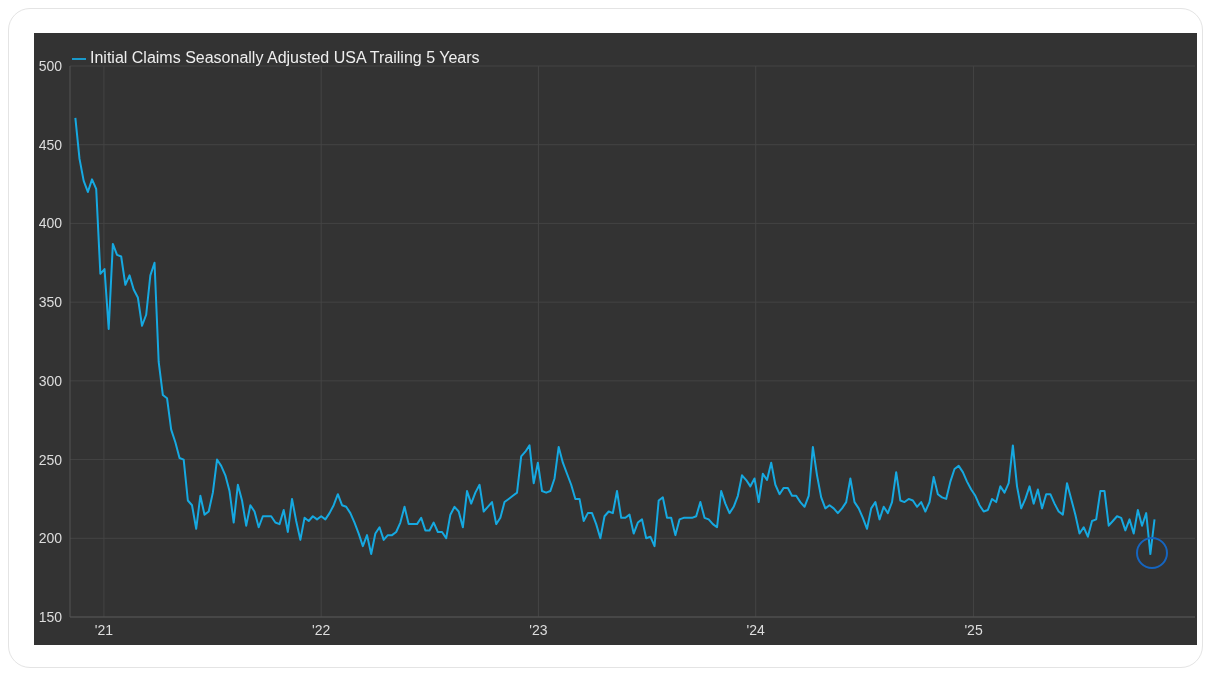  Describe the element at coordinates (104, 629) in the screenshot. I see `x-tick-label: '21` at that location.